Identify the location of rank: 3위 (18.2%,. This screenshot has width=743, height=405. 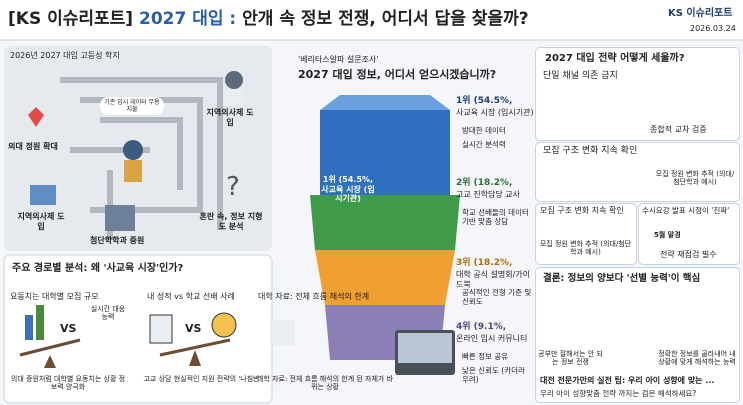
(484, 263).